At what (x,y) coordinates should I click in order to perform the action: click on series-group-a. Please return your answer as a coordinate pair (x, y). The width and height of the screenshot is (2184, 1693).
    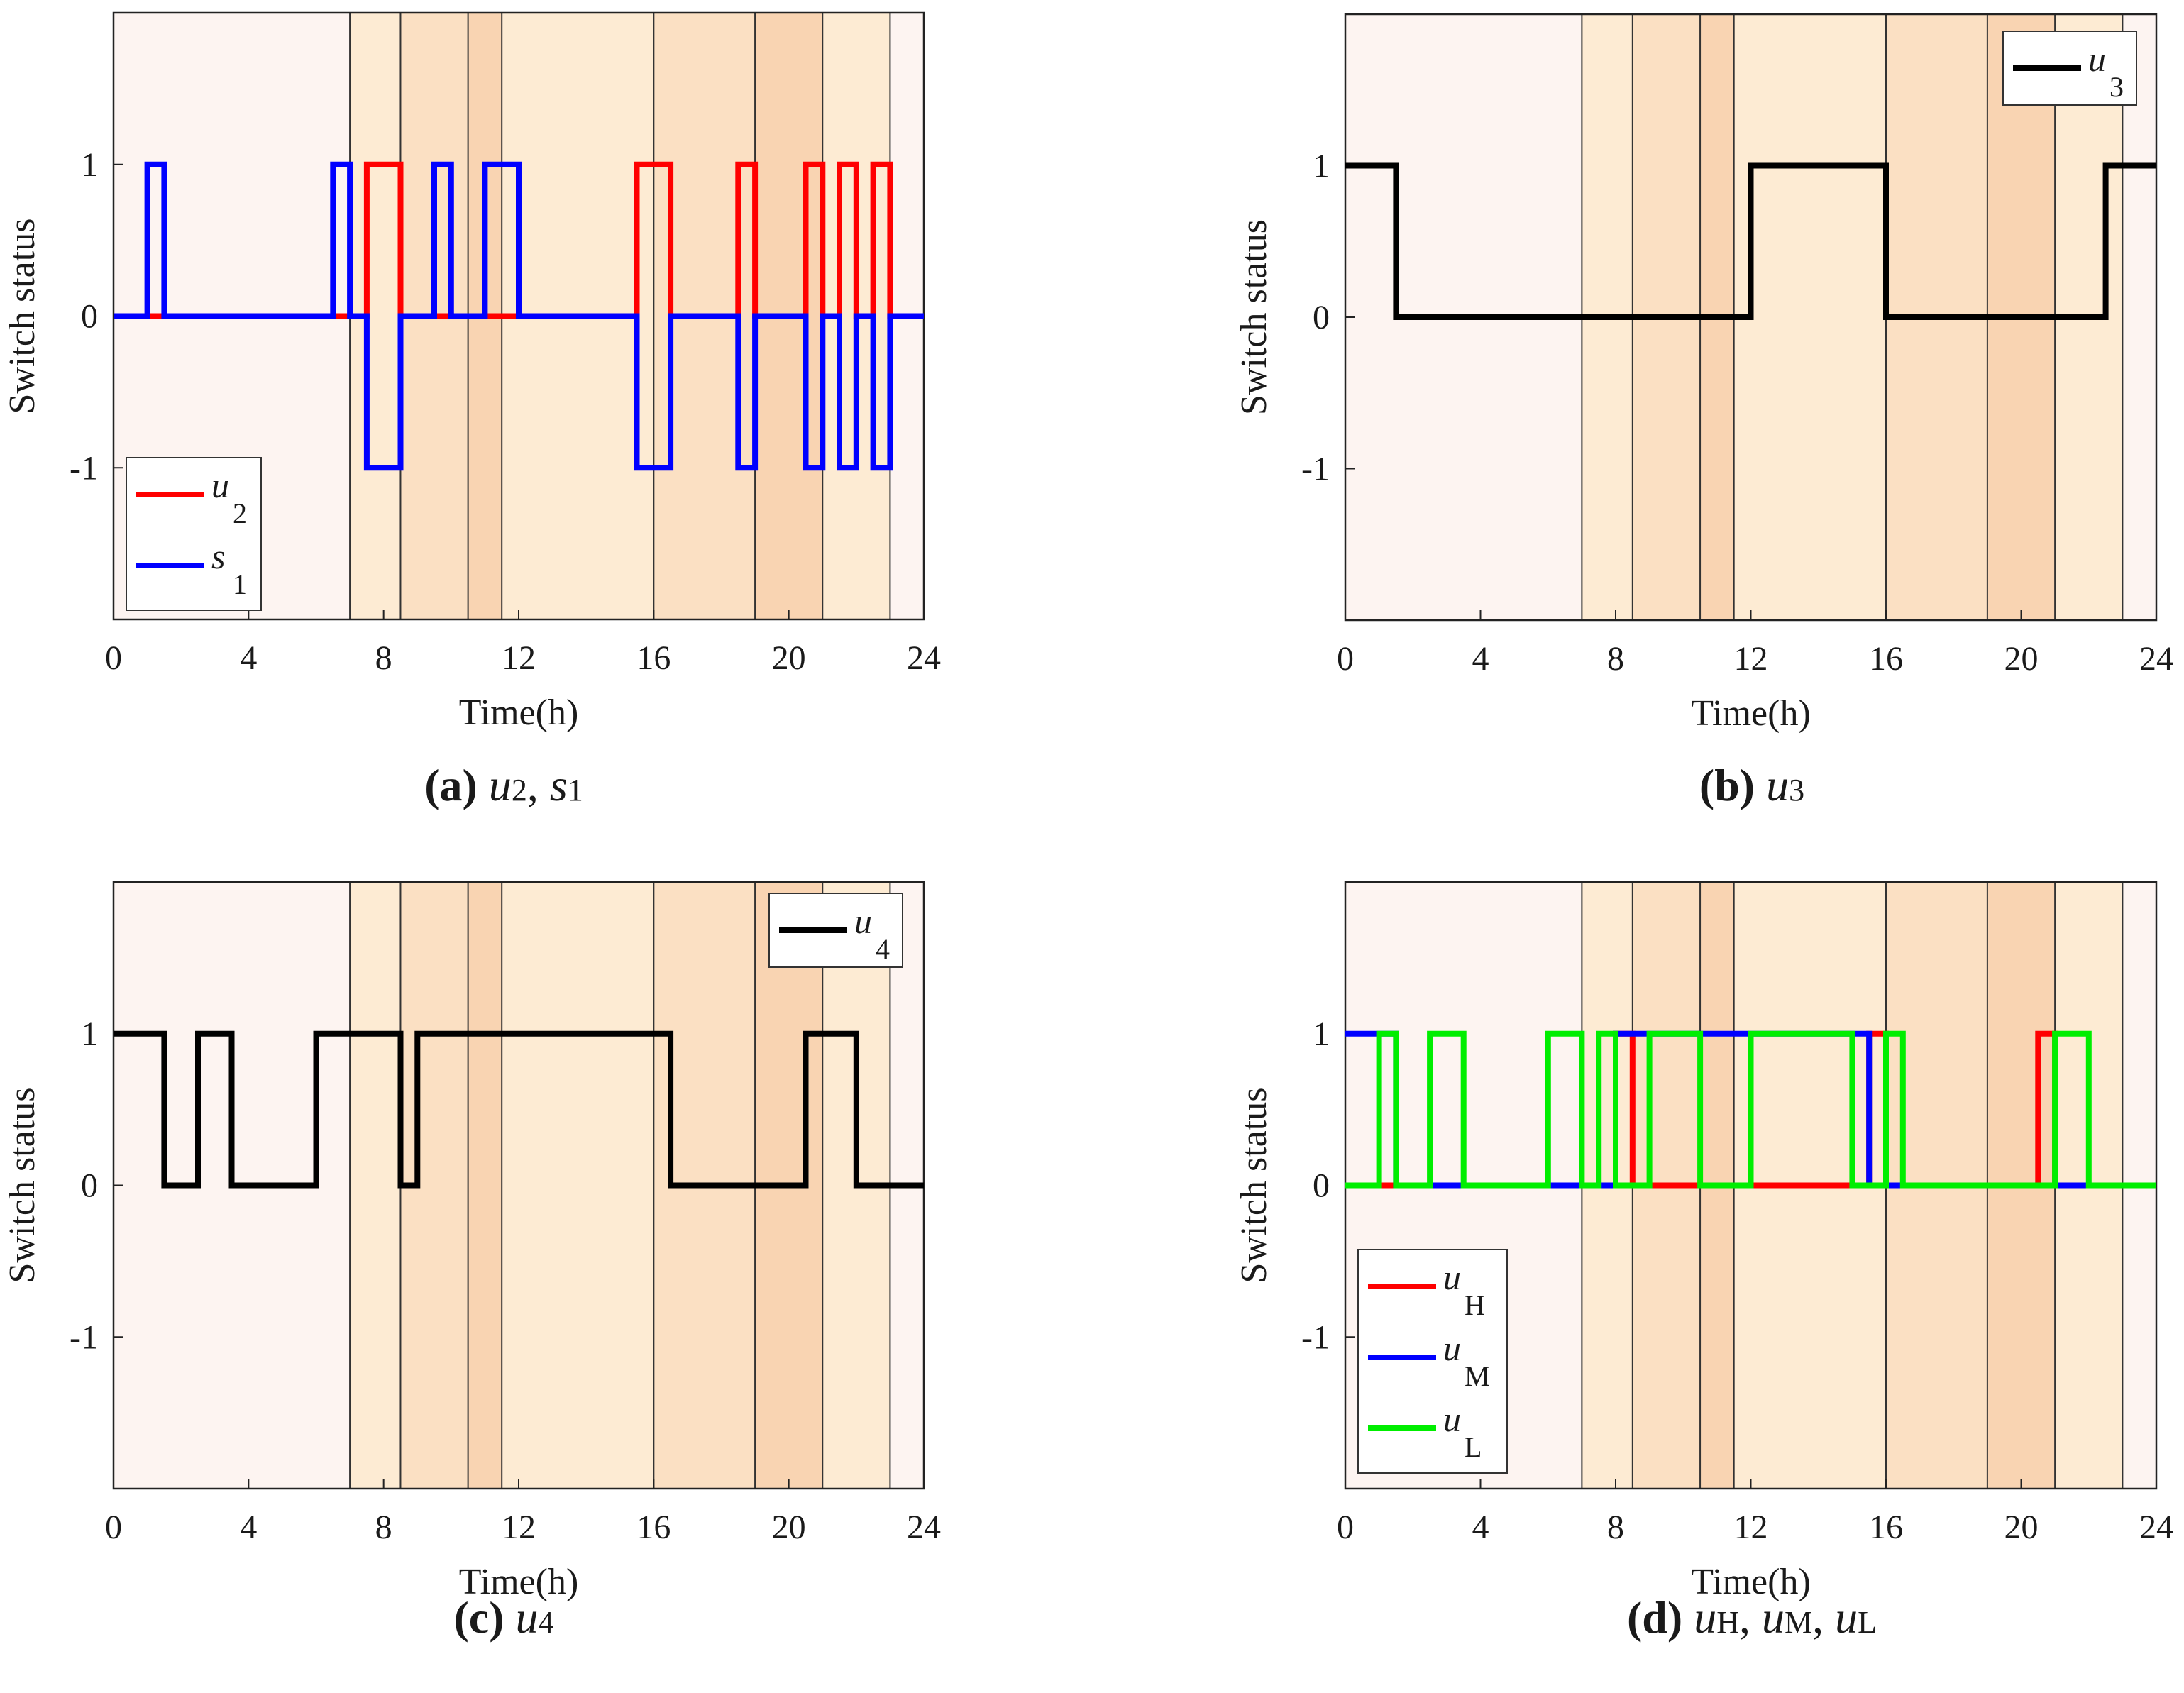
    Looking at the image, I should click on (519, 316).